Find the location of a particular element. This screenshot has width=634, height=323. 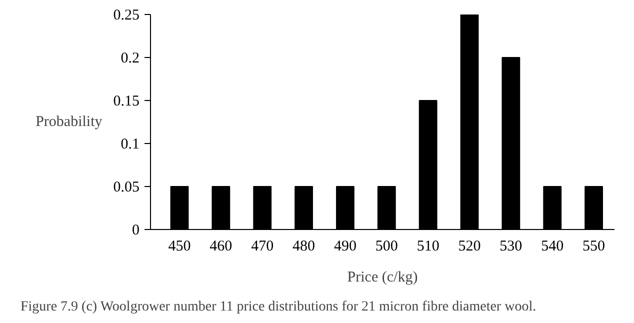

x-tick-label: 460 is located at coordinates (221, 246).